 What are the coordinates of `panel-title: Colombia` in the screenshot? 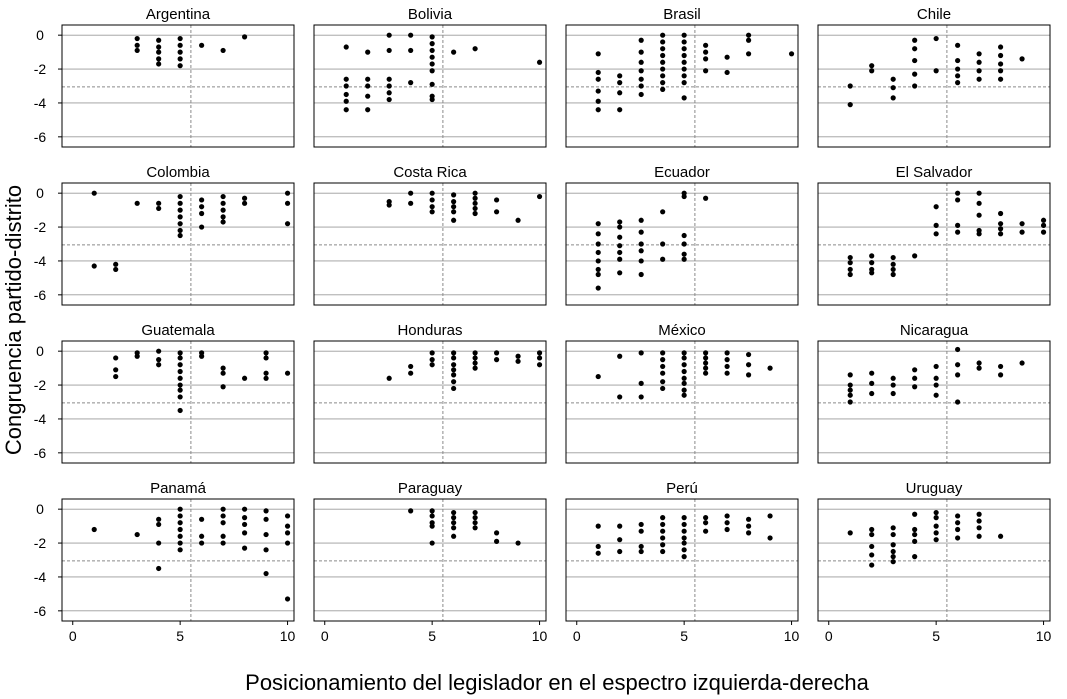 It's located at (178, 172).